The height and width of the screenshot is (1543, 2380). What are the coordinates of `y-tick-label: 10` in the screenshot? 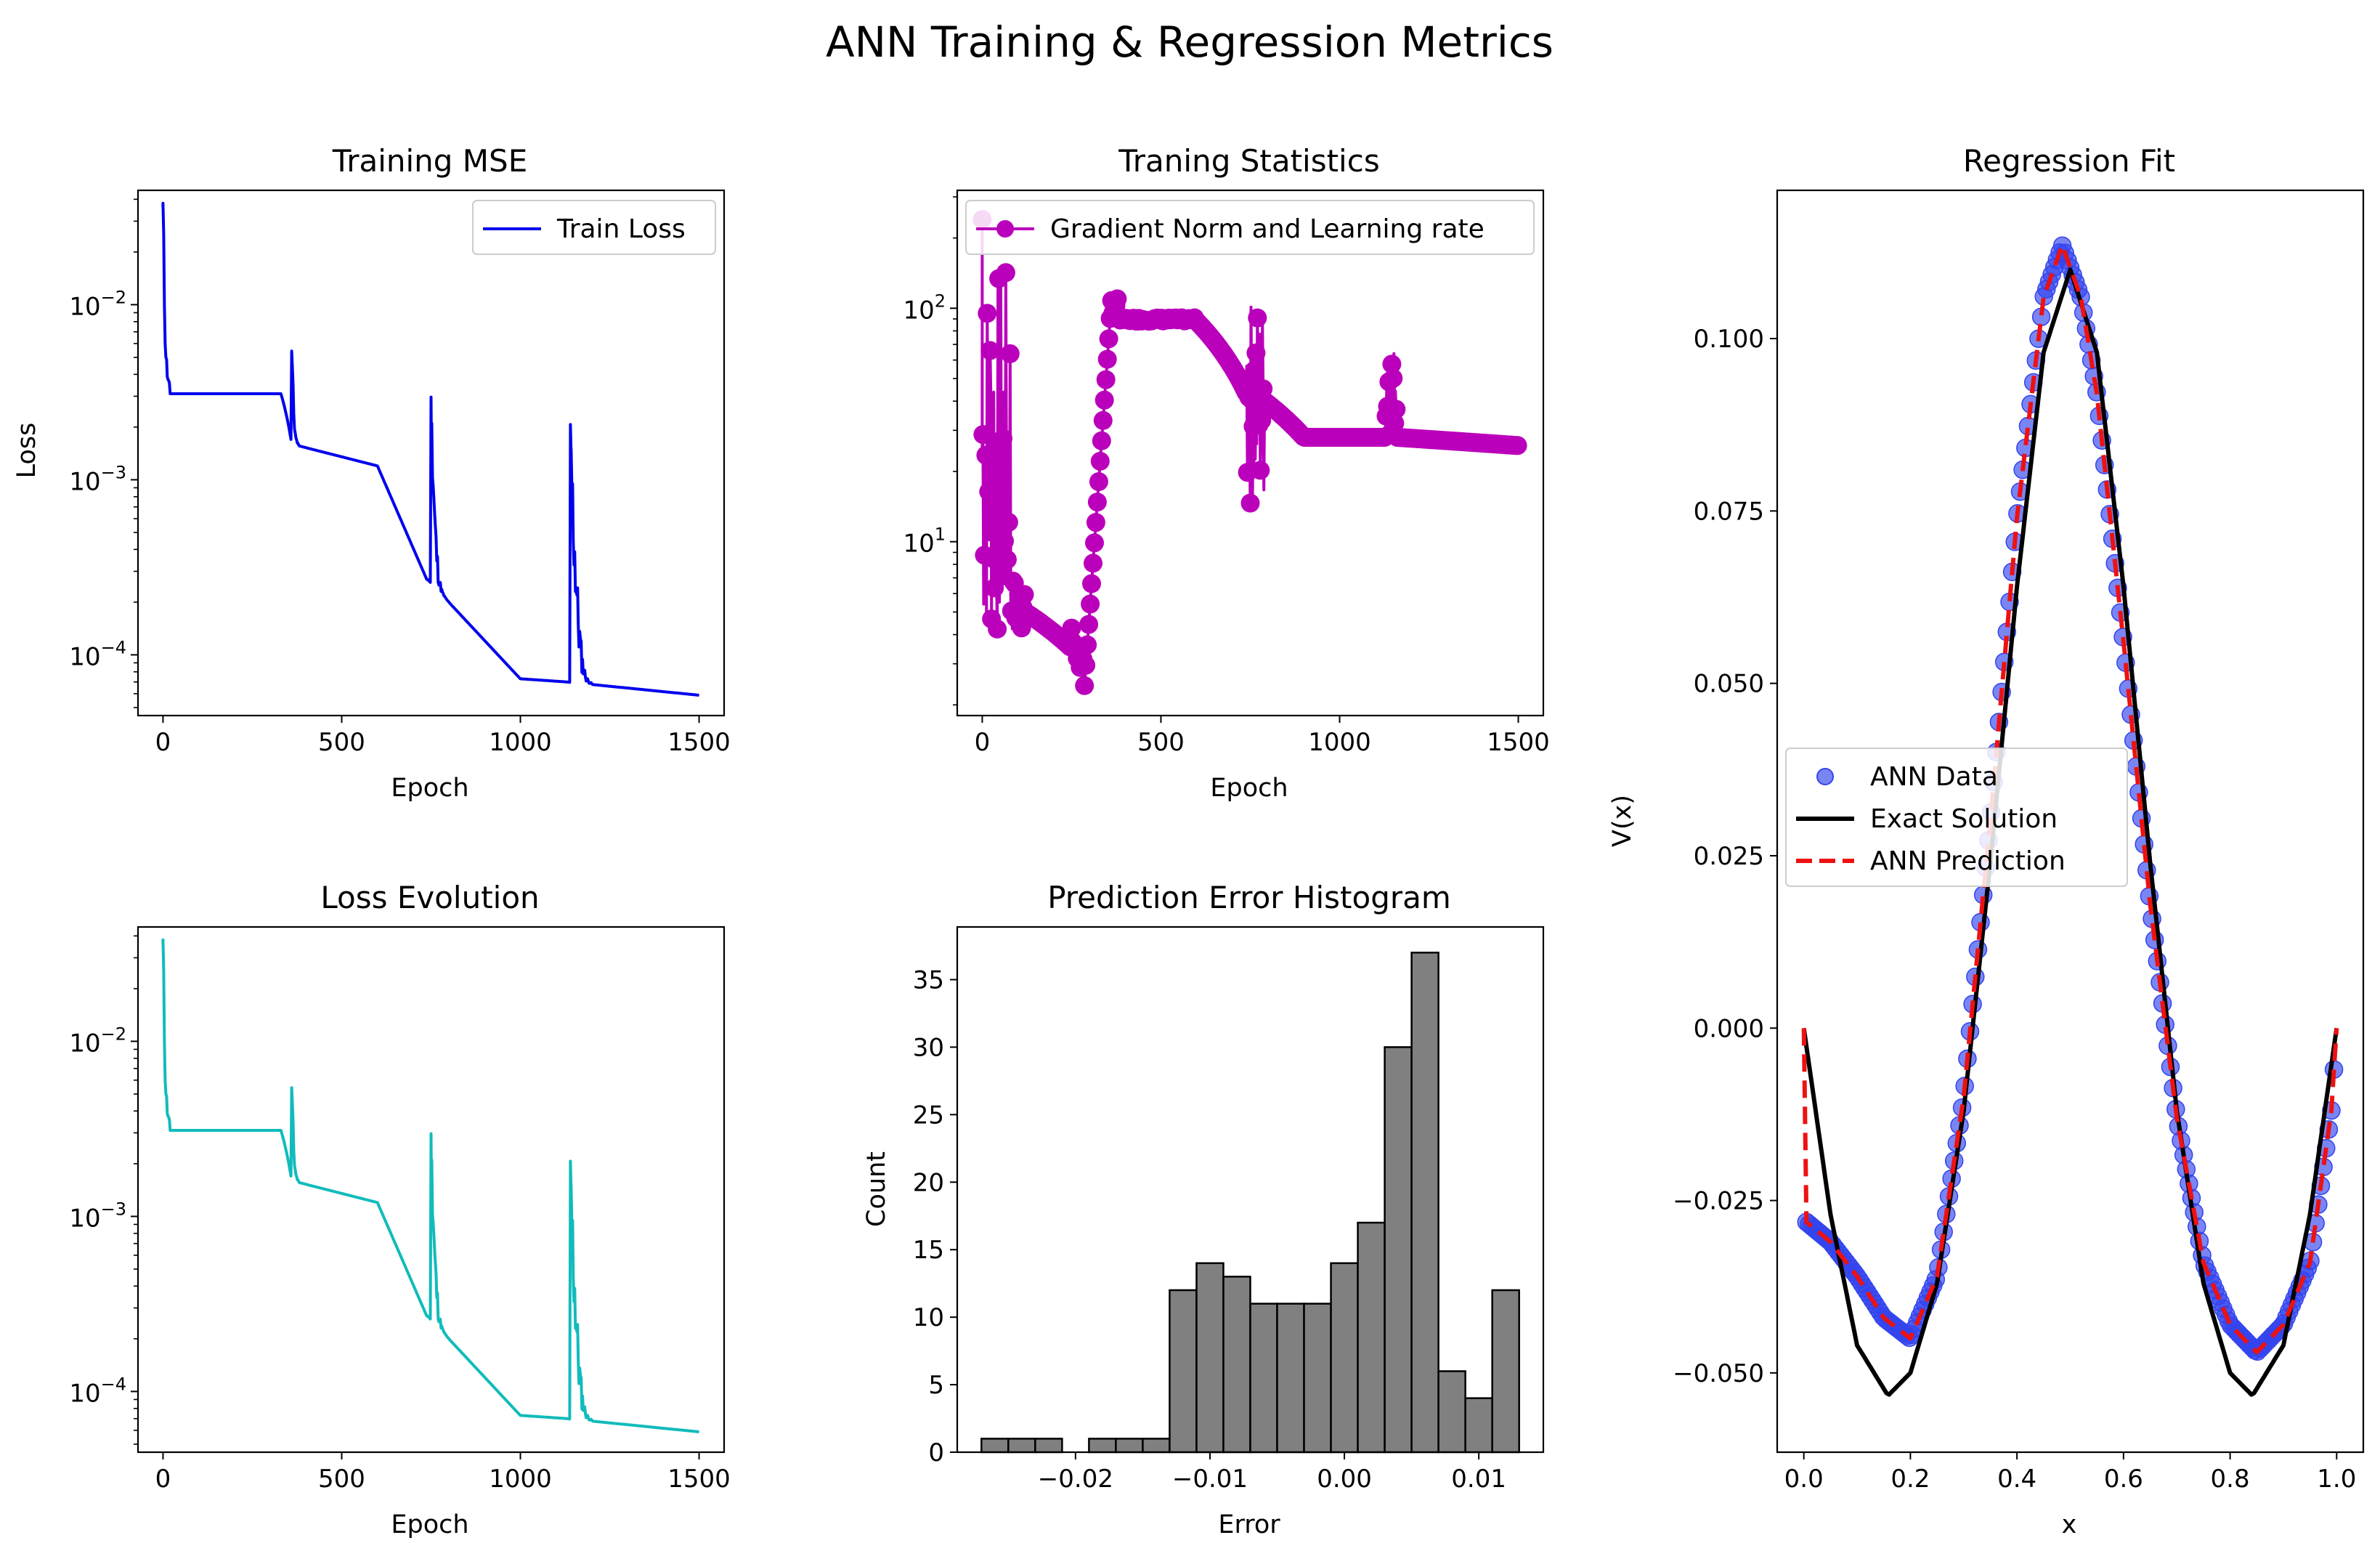 It's located at (928, 1317).